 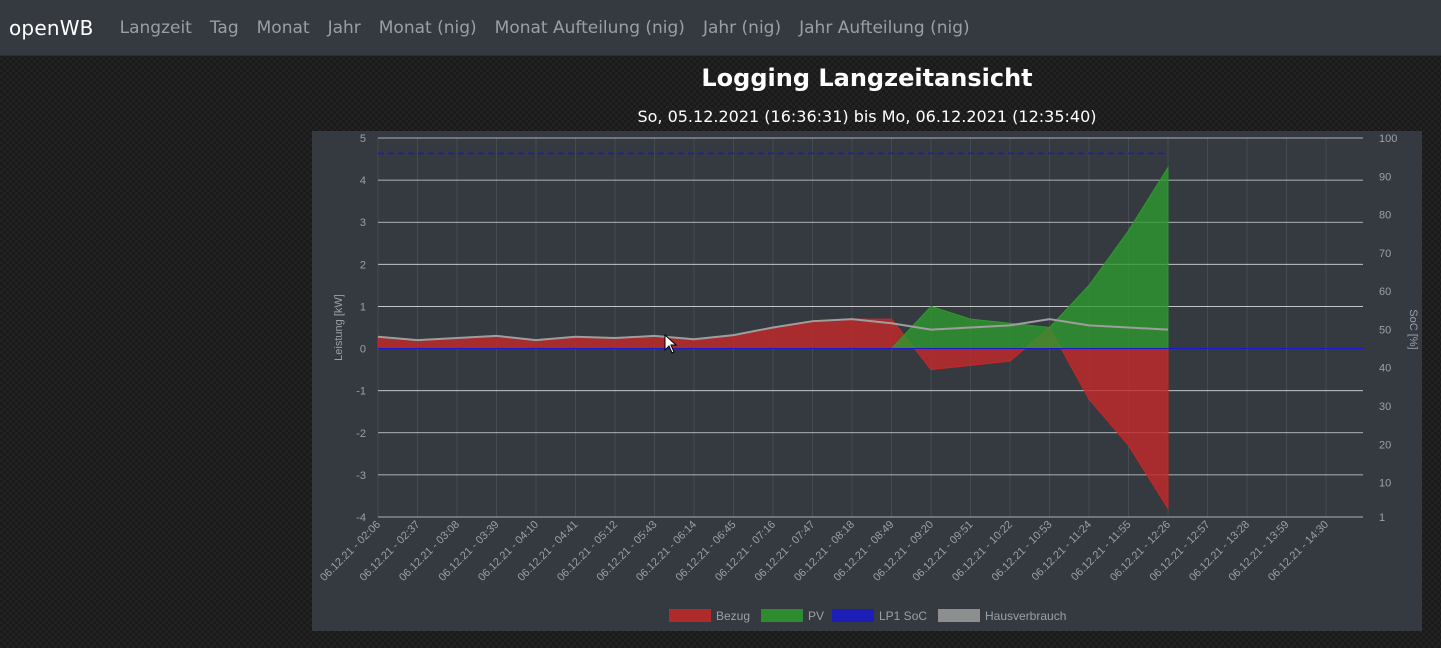 What do you see at coordinates (671, 344) in the screenshot?
I see `mouse-pointer-icon` at bounding box center [671, 344].